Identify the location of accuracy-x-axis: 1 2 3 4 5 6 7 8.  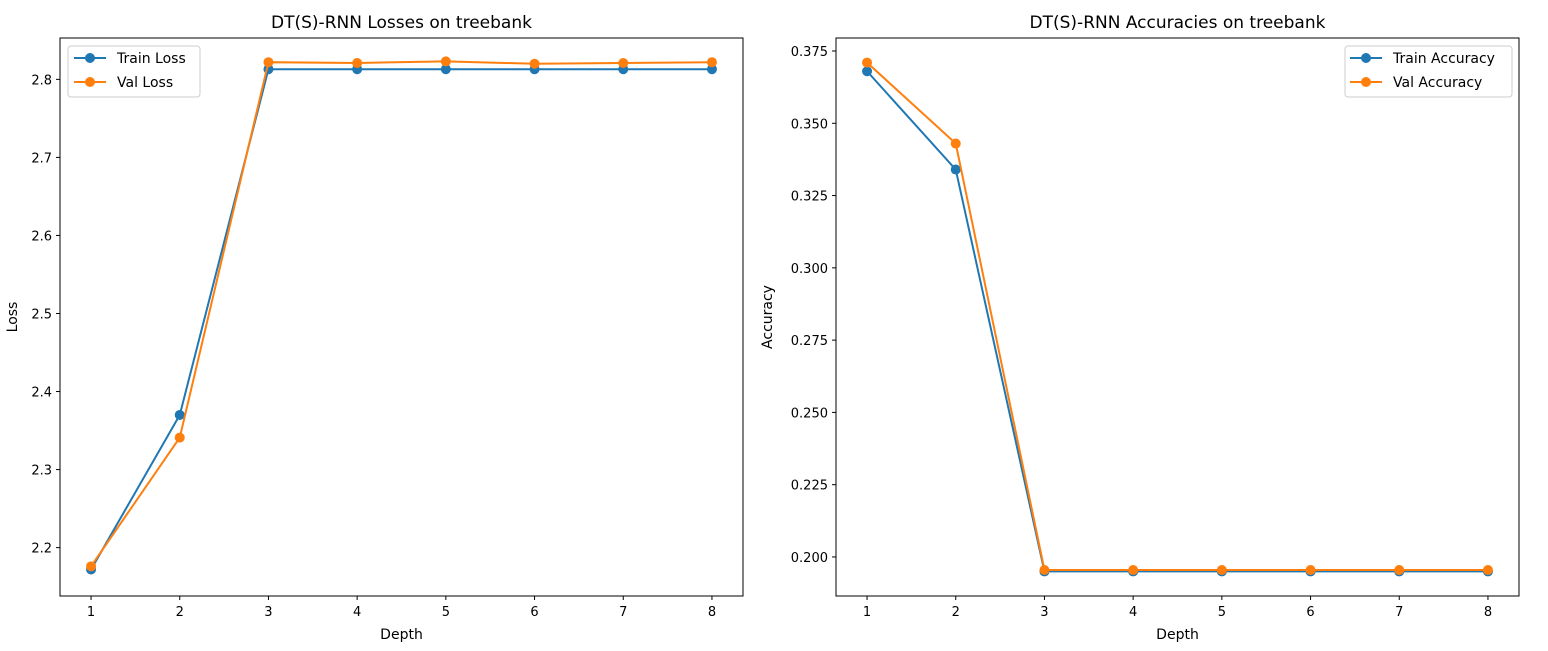
(1177, 608).